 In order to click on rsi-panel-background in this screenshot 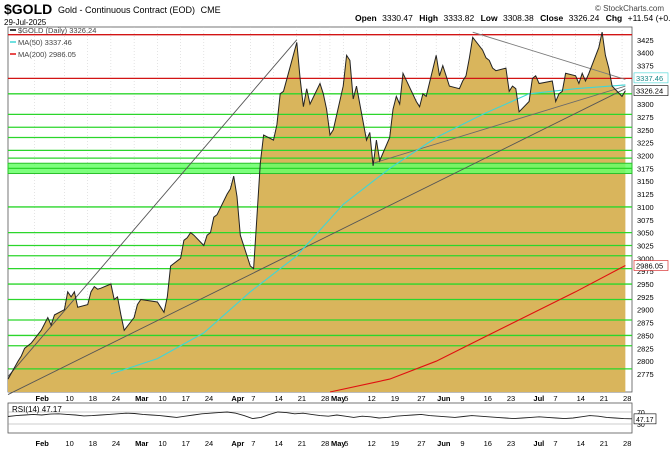, I will do `click(320, 418)`.